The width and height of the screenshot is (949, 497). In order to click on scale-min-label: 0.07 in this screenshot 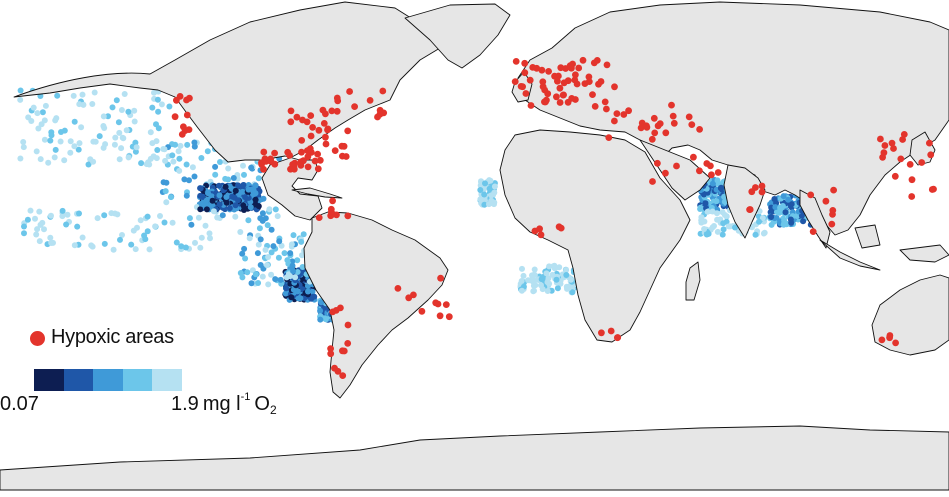, I will do `click(19, 404)`.